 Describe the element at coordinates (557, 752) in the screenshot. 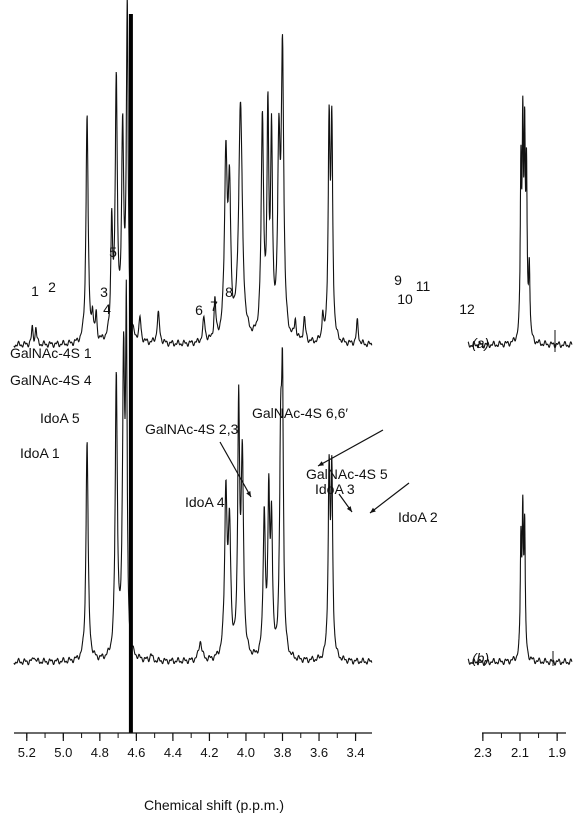

I see `inset-tick-label: 1.9` at that location.